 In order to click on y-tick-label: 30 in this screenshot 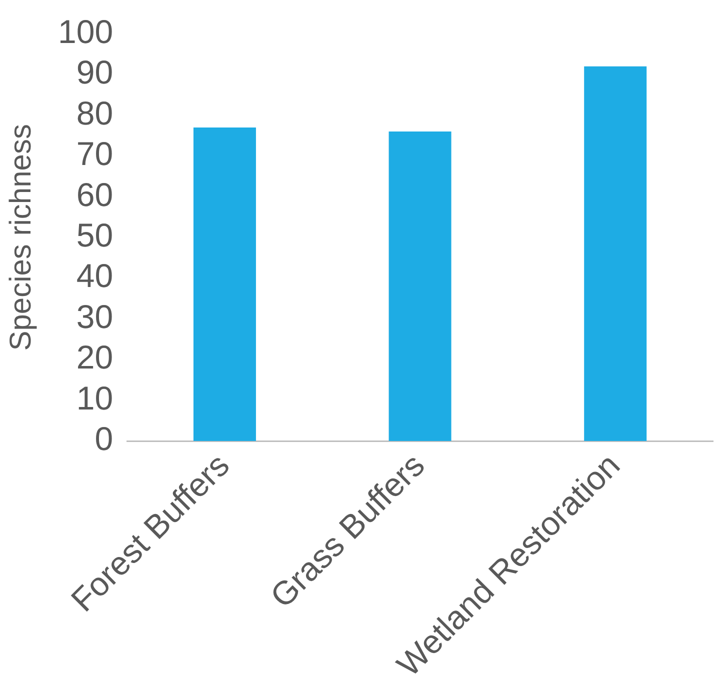, I will do `click(95, 316)`.